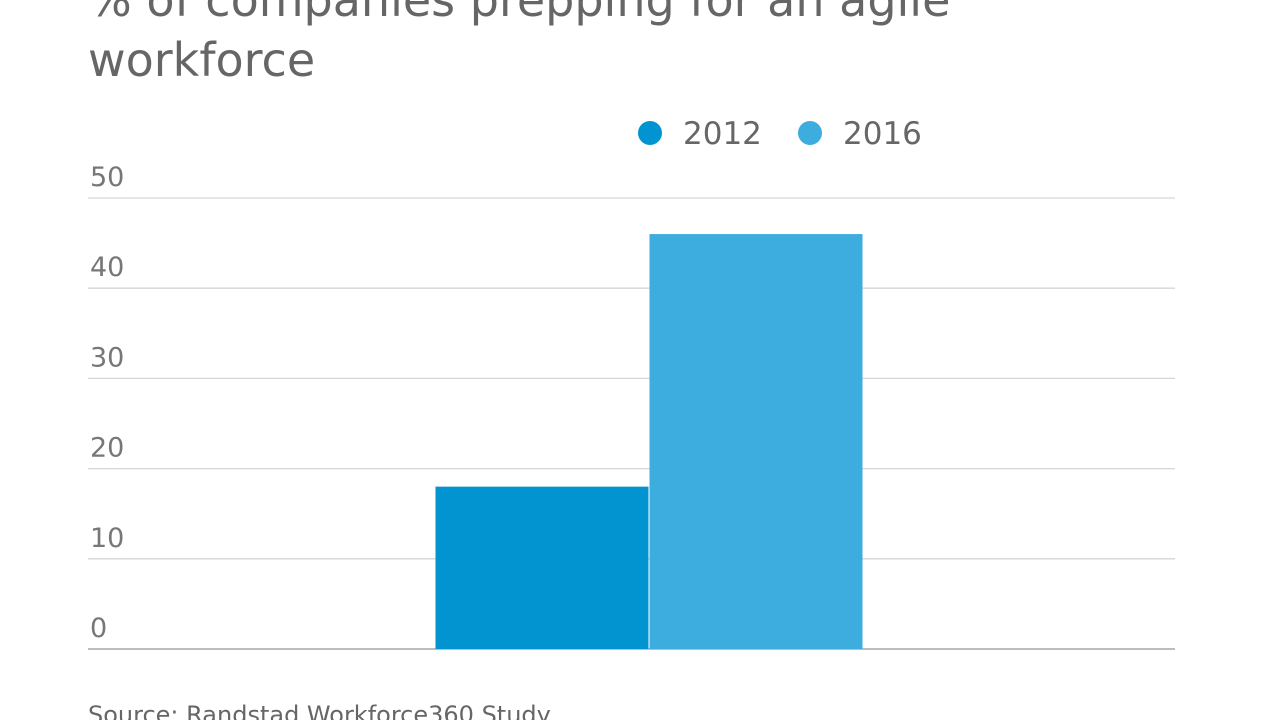 Image resolution: width=1280 pixels, height=720 pixels. I want to click on y-tick-label: 40, so click(107, 267).